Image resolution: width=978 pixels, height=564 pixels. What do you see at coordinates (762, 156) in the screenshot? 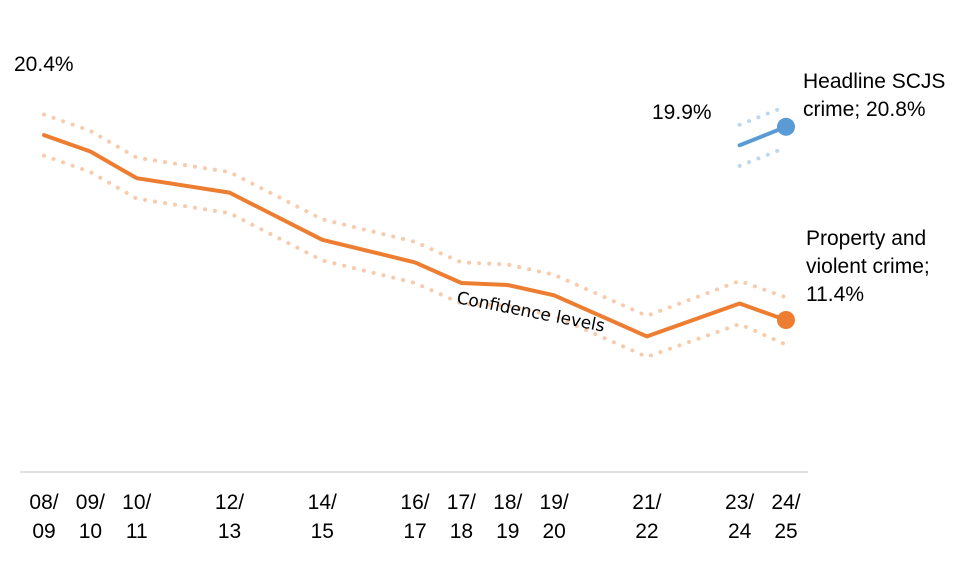
I see `headline-lower-ci-line` at bounding box center [762, 156].